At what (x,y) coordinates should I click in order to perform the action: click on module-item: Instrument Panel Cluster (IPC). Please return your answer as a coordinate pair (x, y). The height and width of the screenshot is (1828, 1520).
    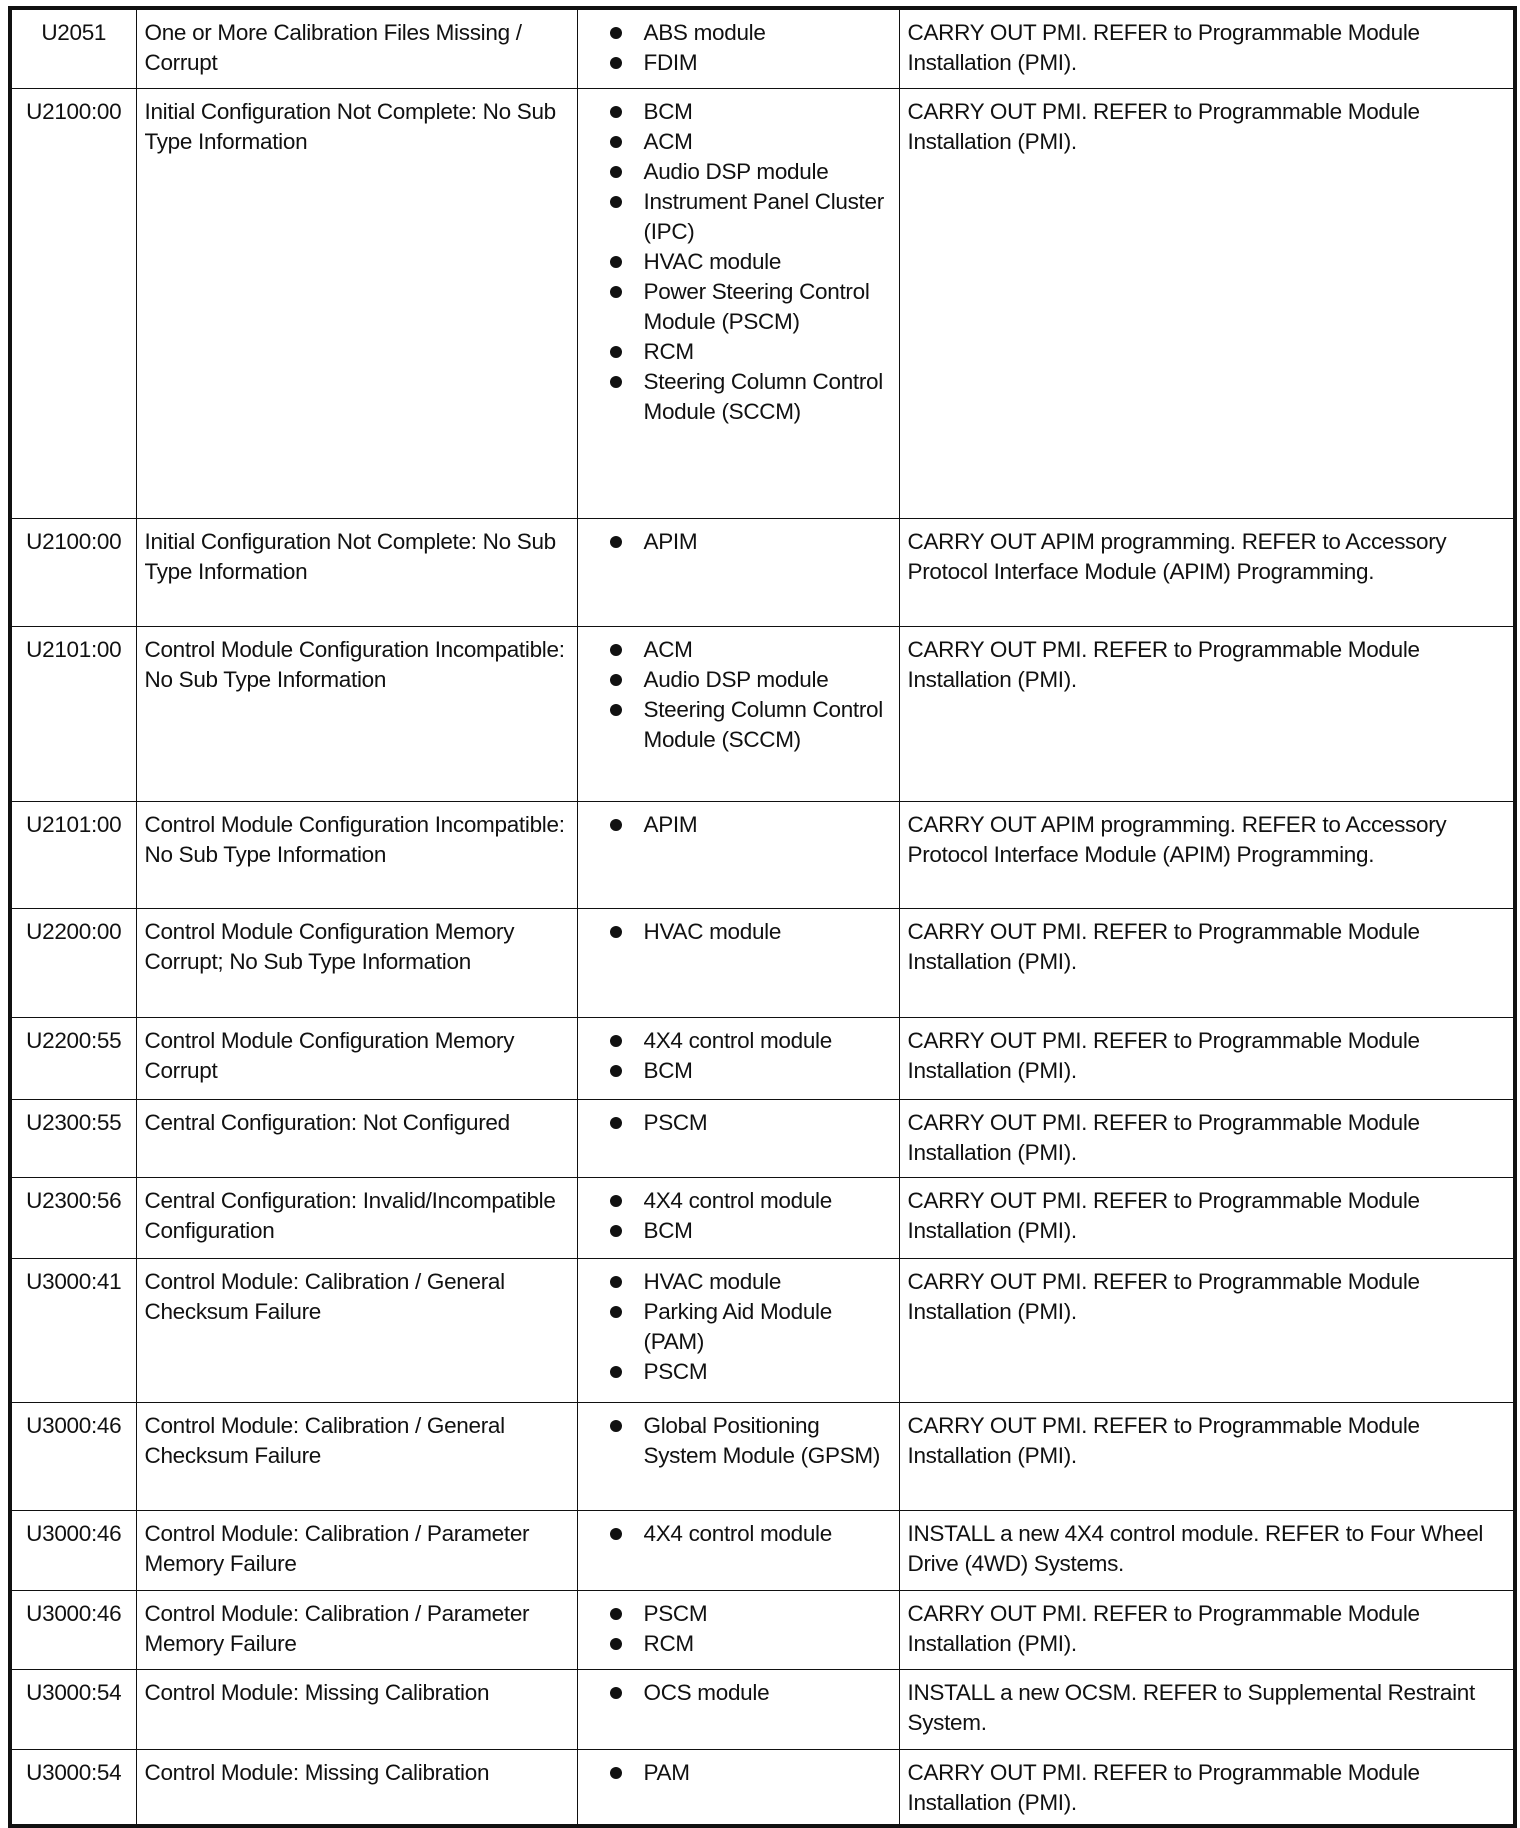
    Looking at the image, I should click on (738, 217).